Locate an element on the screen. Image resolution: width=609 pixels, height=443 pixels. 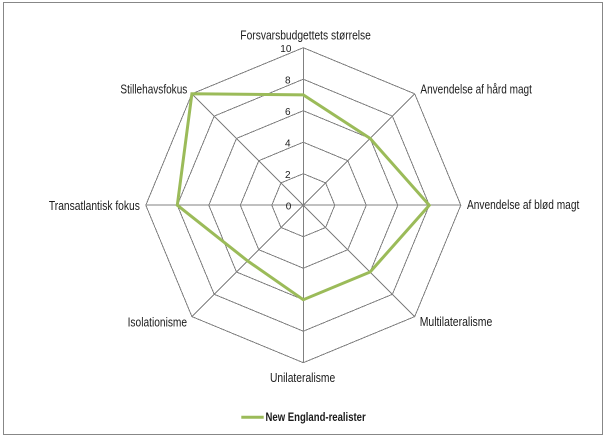
svg-text: New England-realister is located at coordinates (316, 417).